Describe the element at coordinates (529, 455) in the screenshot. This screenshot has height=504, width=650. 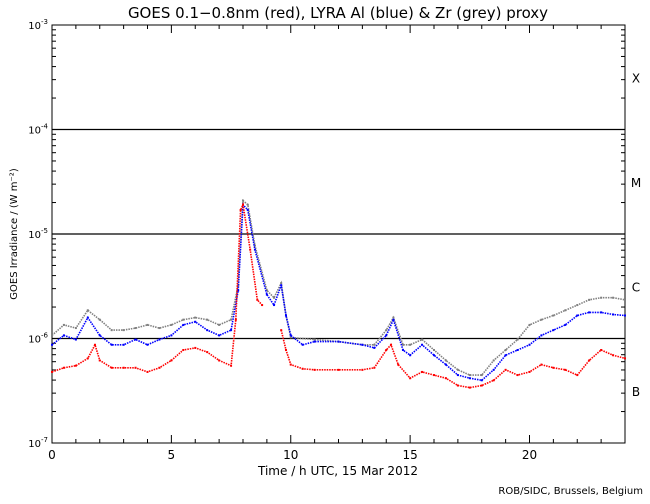
I see `x-tick-label: 20` at that location.